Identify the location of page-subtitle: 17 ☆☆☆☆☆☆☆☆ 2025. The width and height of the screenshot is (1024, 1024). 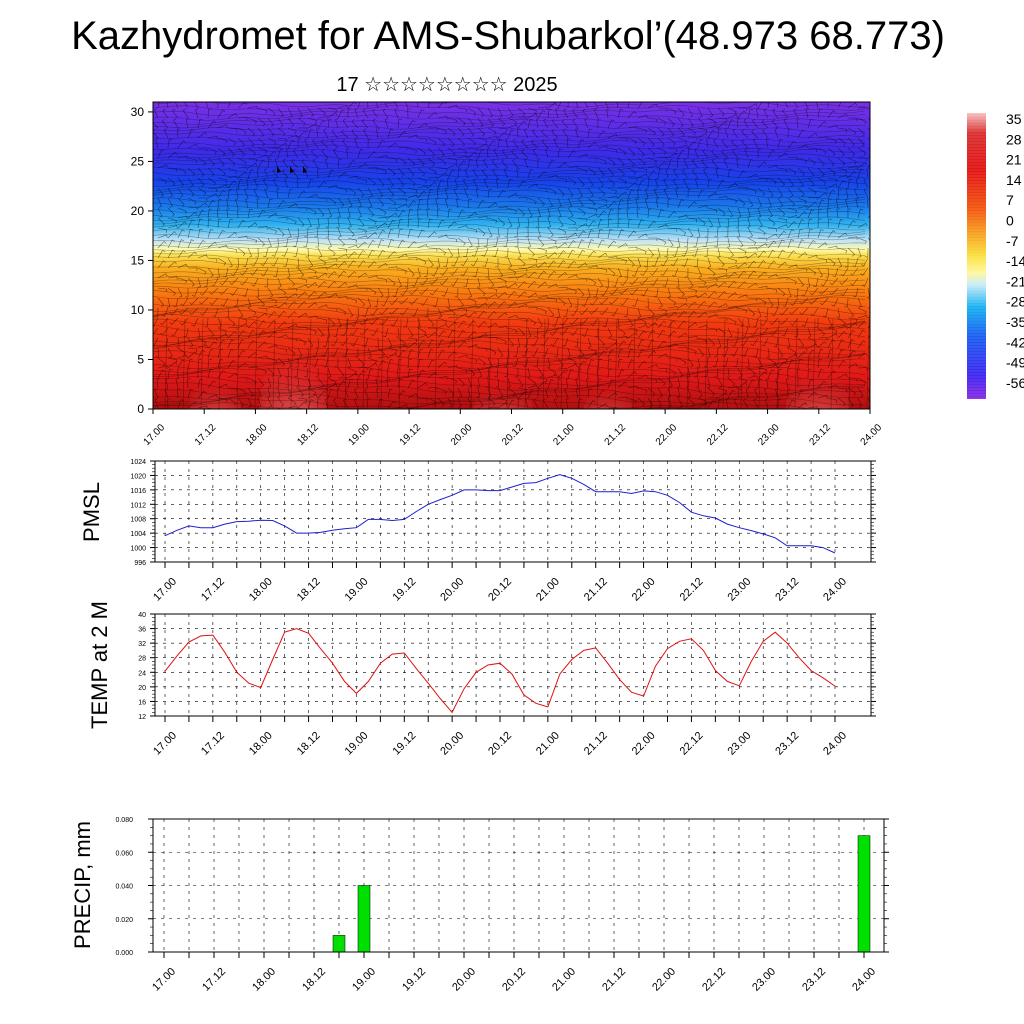
(447, 85).